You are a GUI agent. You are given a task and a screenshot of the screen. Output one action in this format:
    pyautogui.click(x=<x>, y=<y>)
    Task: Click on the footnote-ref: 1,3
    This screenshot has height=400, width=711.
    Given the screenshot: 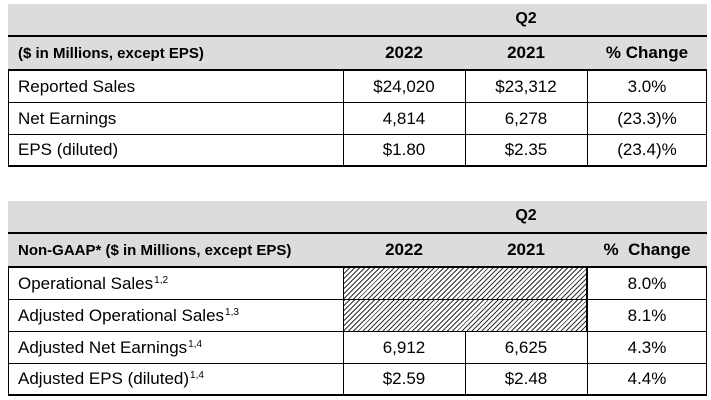 What is the action you would take?
    pyautogui.click(x=232, y=312)
    